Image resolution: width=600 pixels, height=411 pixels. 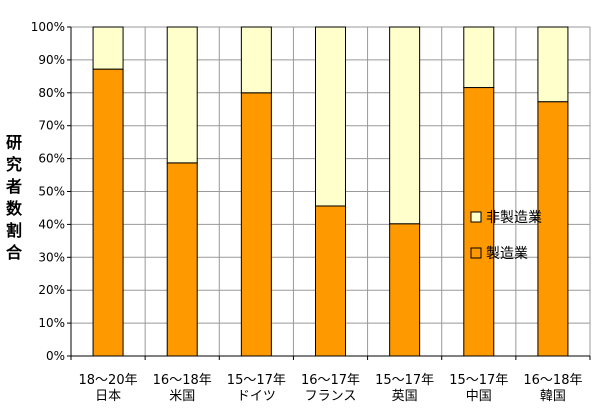 What do you see at coordinates (51, 93) in the screenshot?
I see `y-tick-label: 80%` at bounding box center [51, 93].